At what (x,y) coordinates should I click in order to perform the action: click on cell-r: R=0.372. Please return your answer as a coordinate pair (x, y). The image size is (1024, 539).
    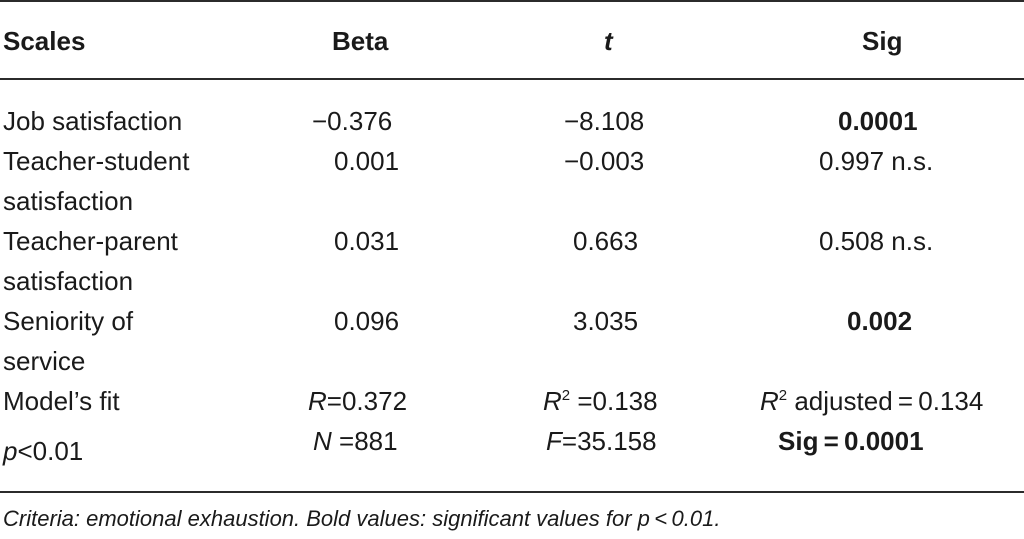
    Looking at the image, I should click on (357, 401).